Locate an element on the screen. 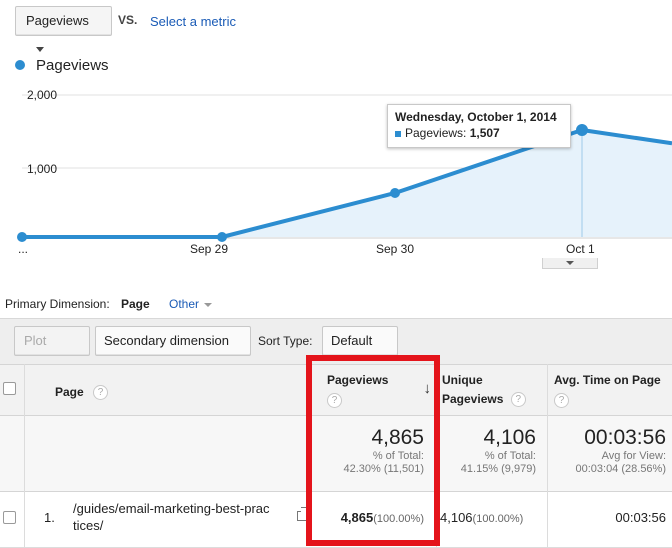 This screenshot has height=548, width=672. totals-unique: 4,106 % of Total: 41.15% (9,979) is located at coordinates (486, 451).